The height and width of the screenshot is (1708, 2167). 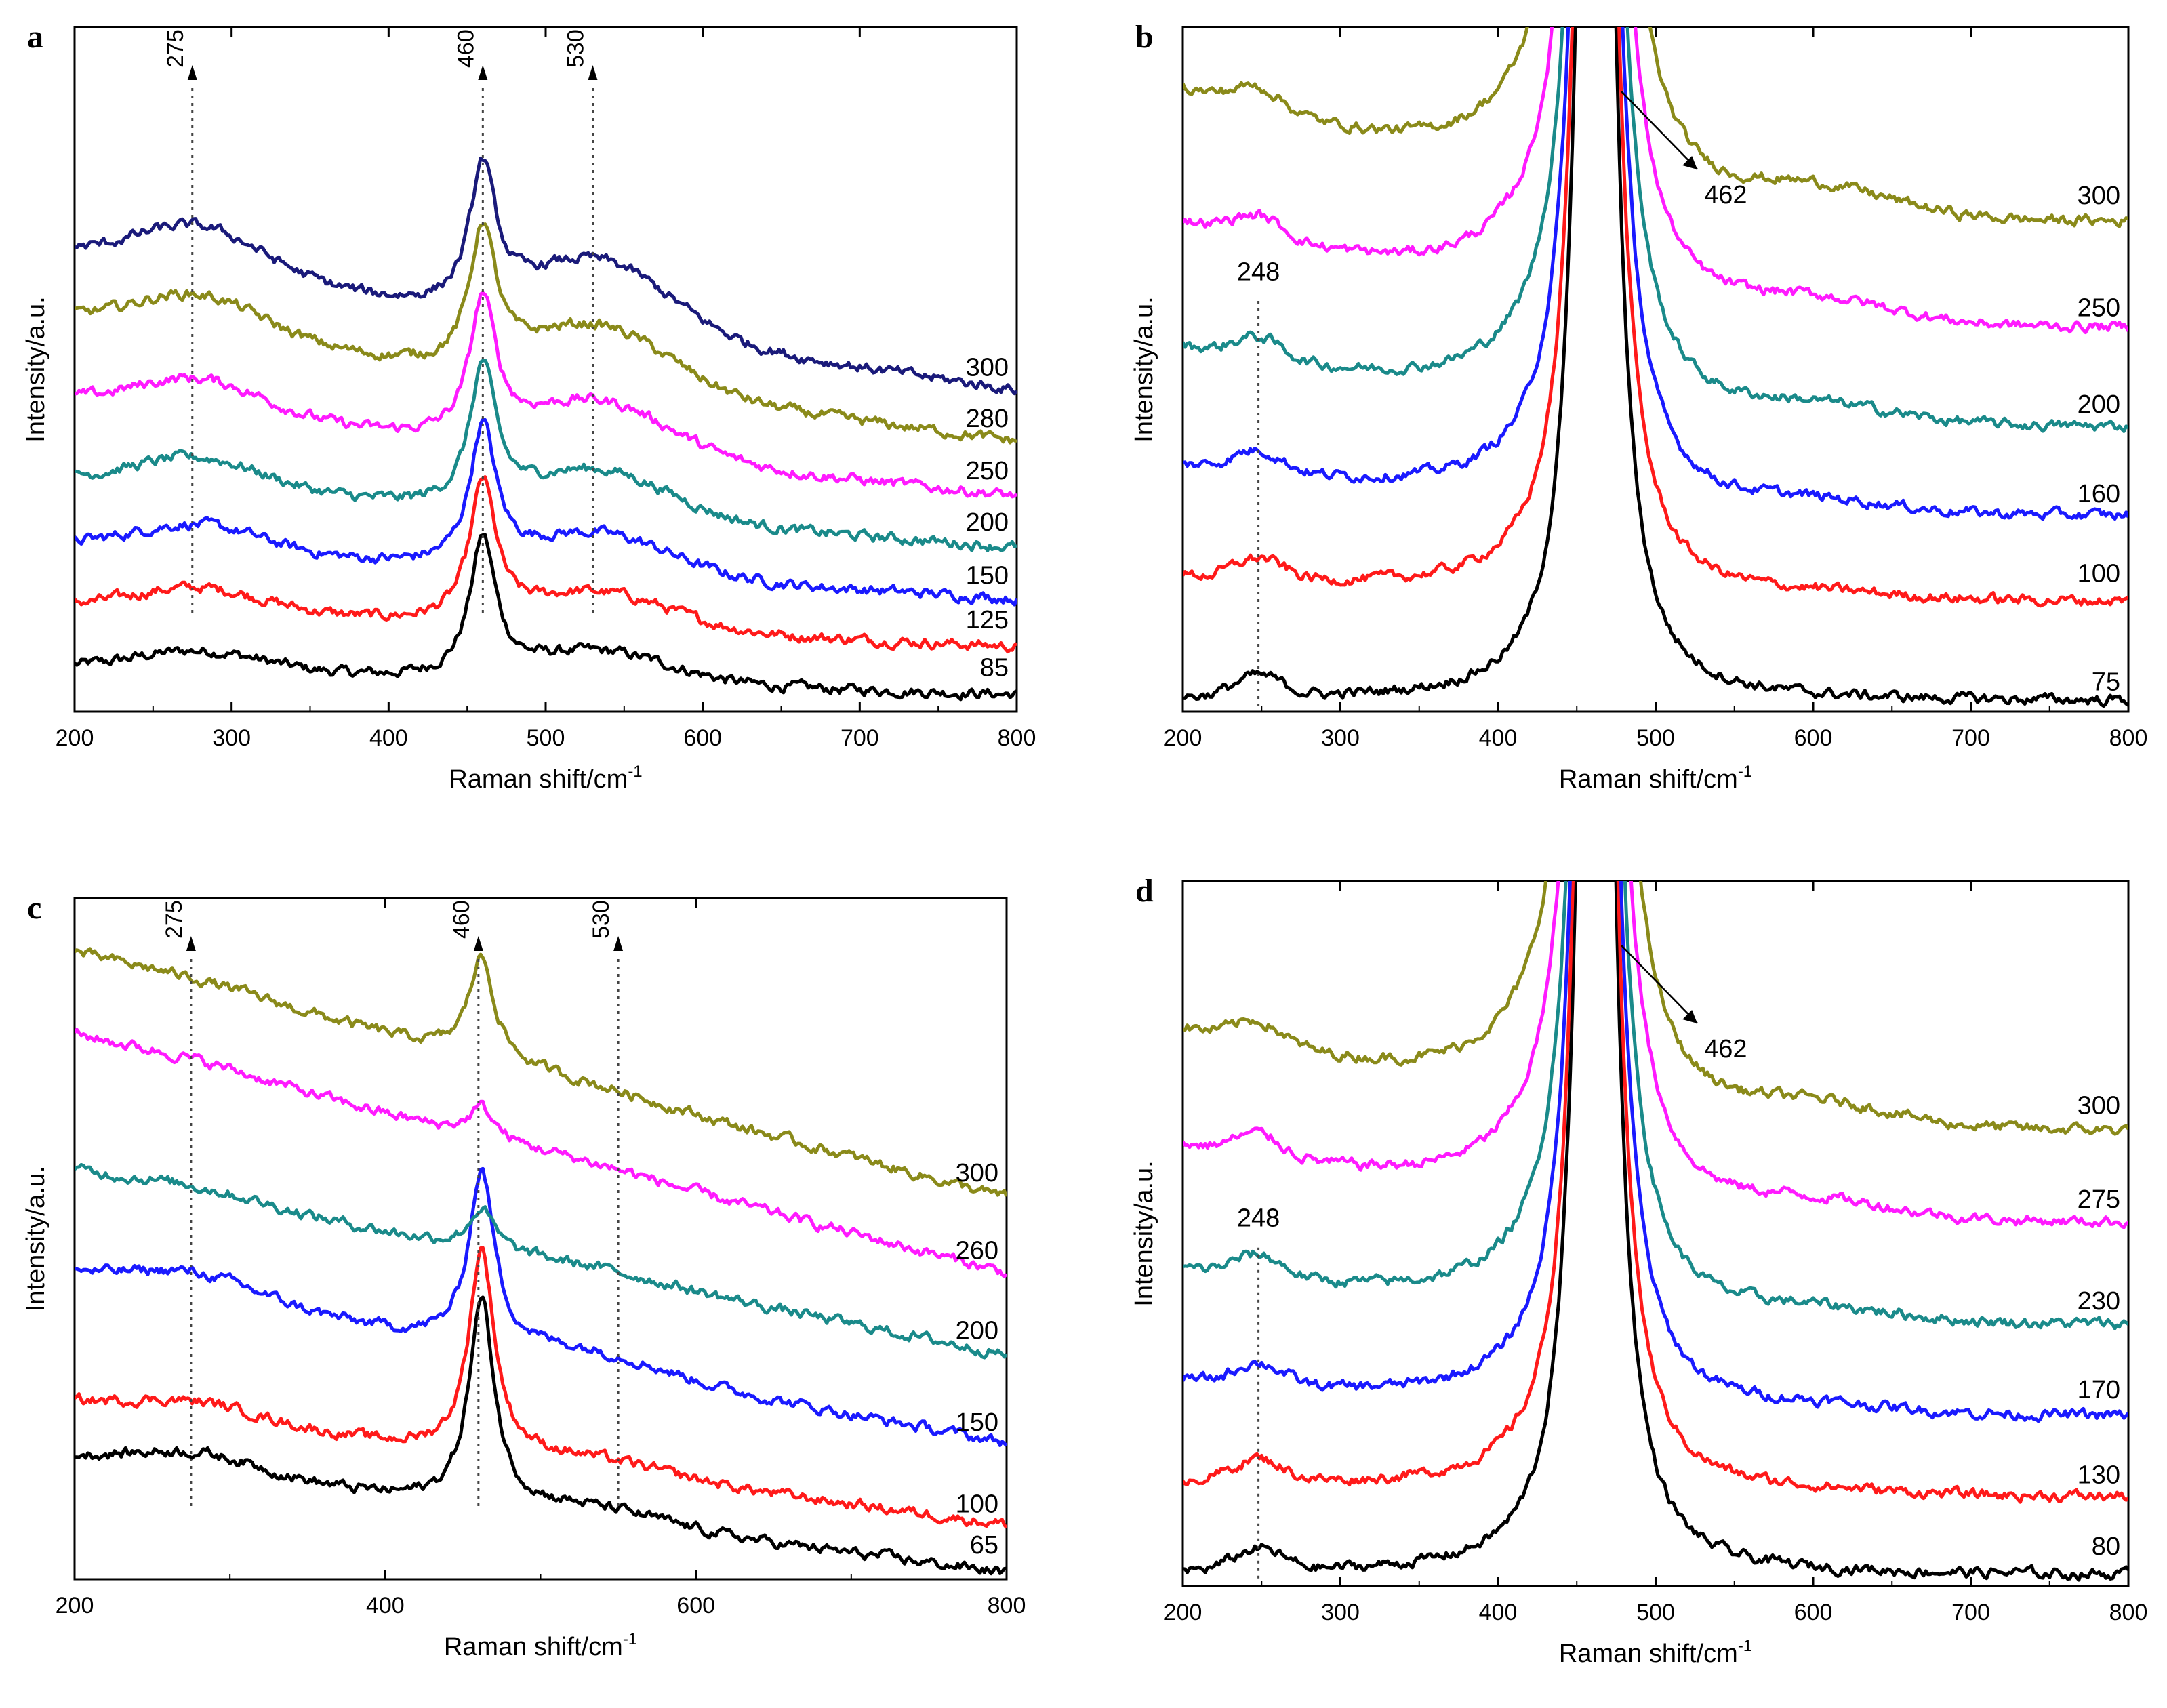 I want to click on series-label-230: 230, so click(x=2099, y=1301).